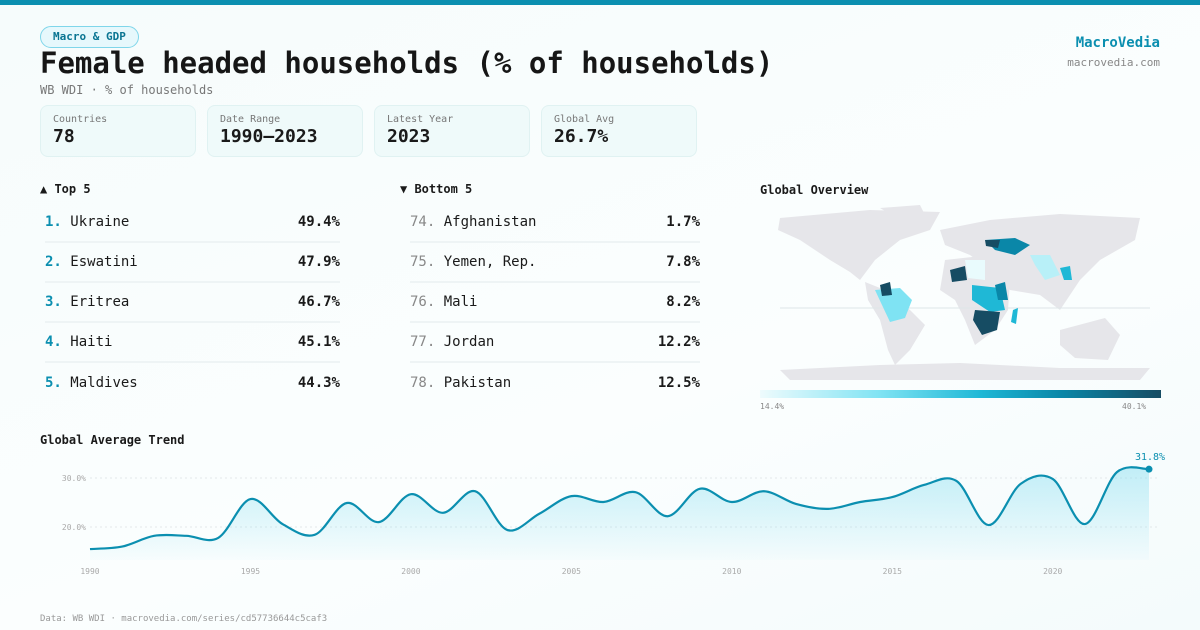 This screenshot has width=1200, height=630. Describe the element at coordinates (600, 2) in the screenshot. I see `top-accent-bar` at that location.